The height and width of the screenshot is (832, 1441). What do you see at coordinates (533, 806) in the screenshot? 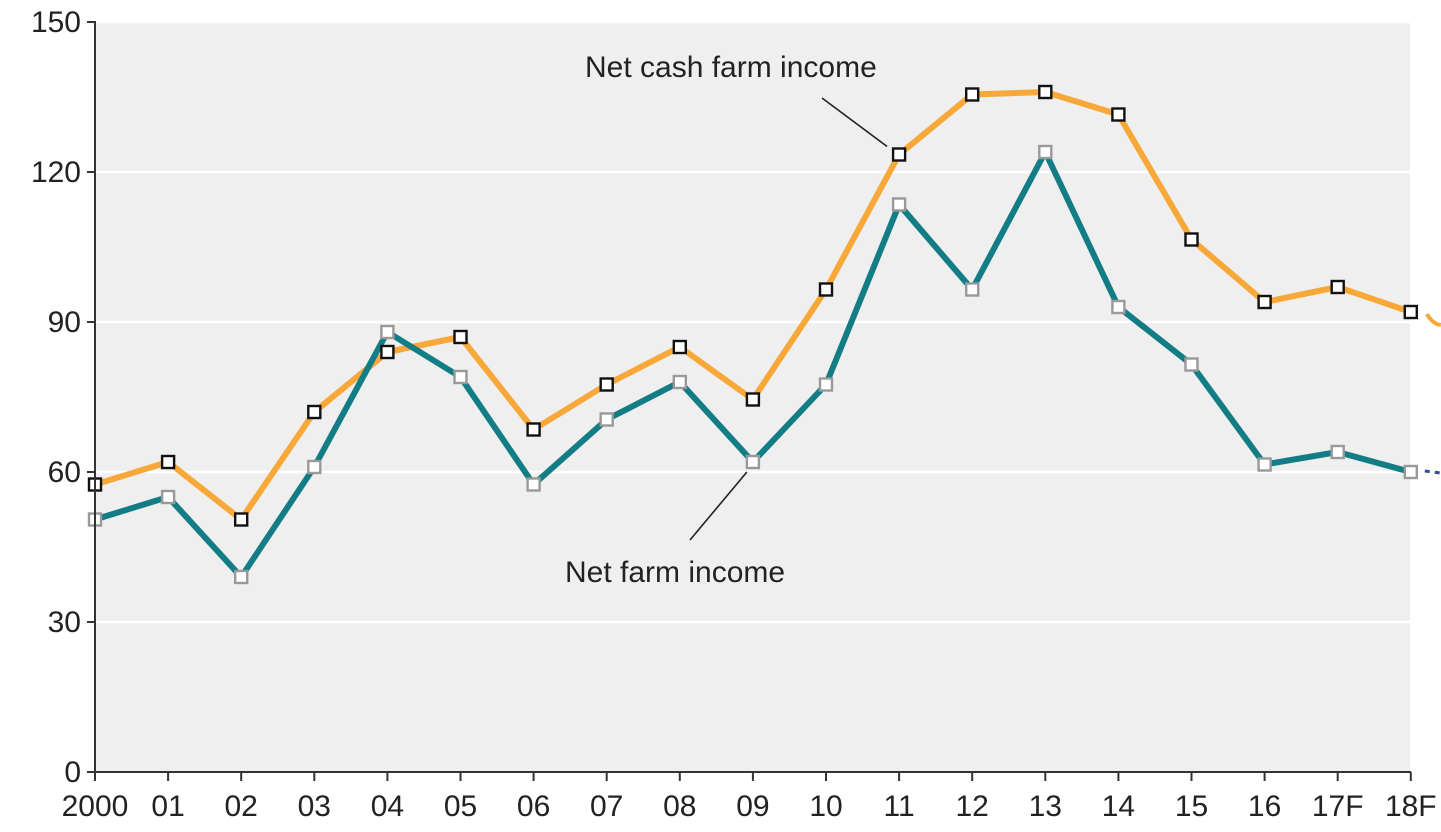
I see `x-tick-label: 06` at bounding box center [533, 806].